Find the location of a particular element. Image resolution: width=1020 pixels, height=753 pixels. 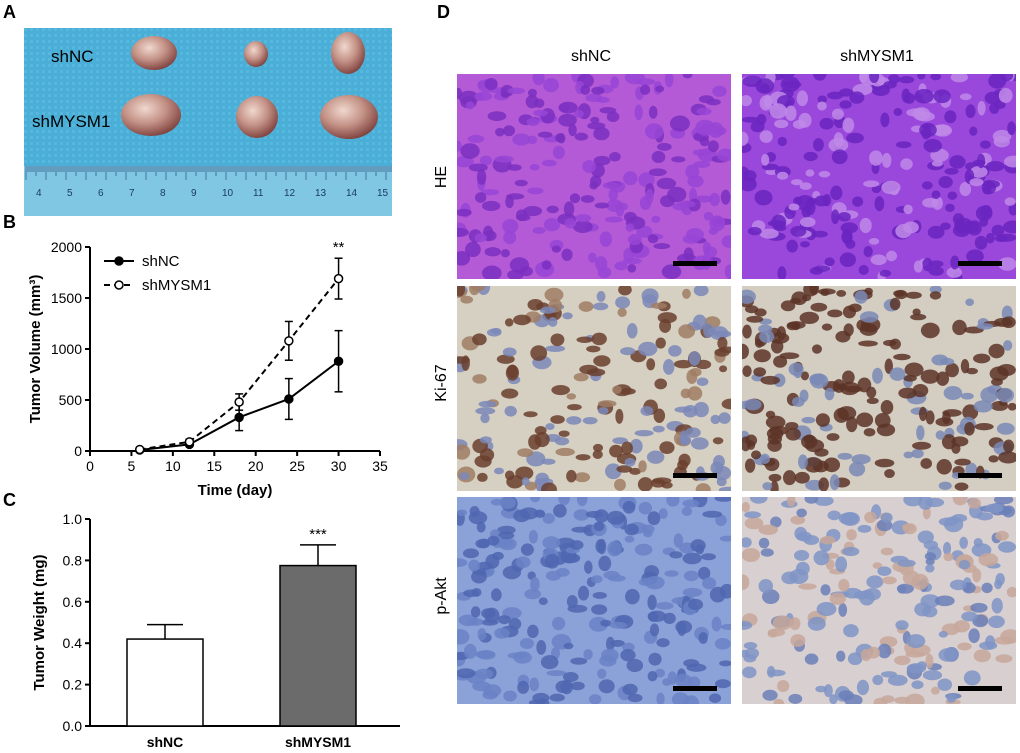

x-tick-label: 35 is located at coordinates (380, 466).